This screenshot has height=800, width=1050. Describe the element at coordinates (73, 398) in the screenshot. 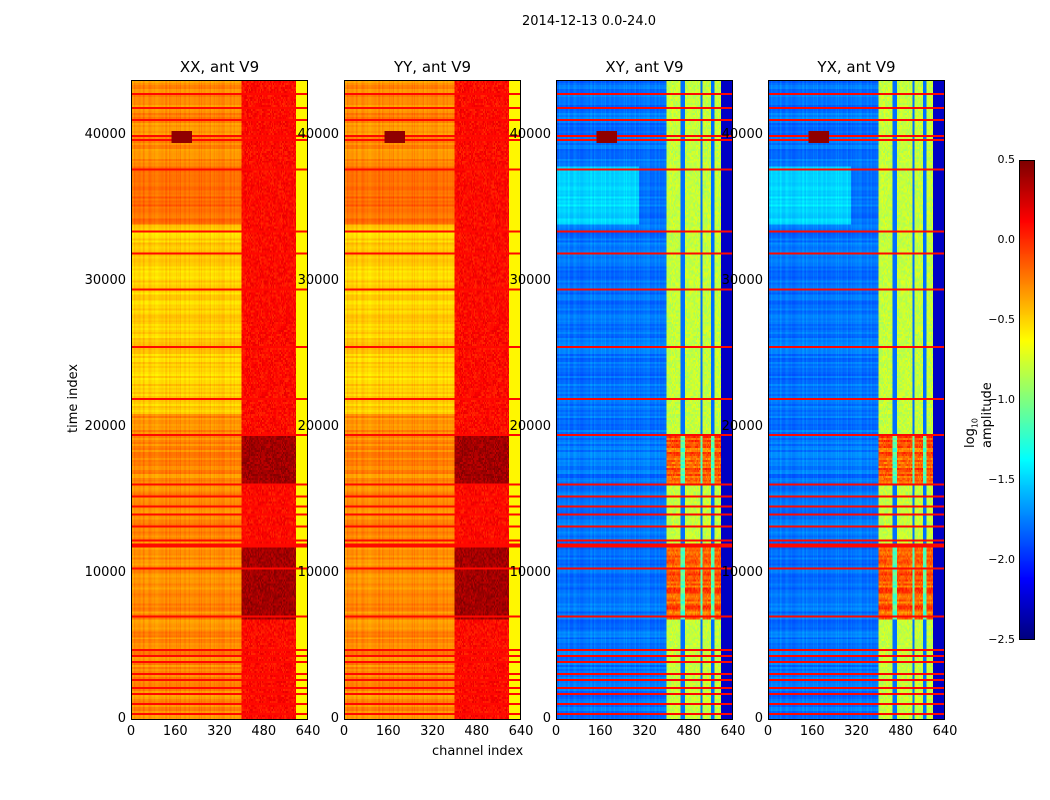

I see `y-axis-label: time index` at that location.